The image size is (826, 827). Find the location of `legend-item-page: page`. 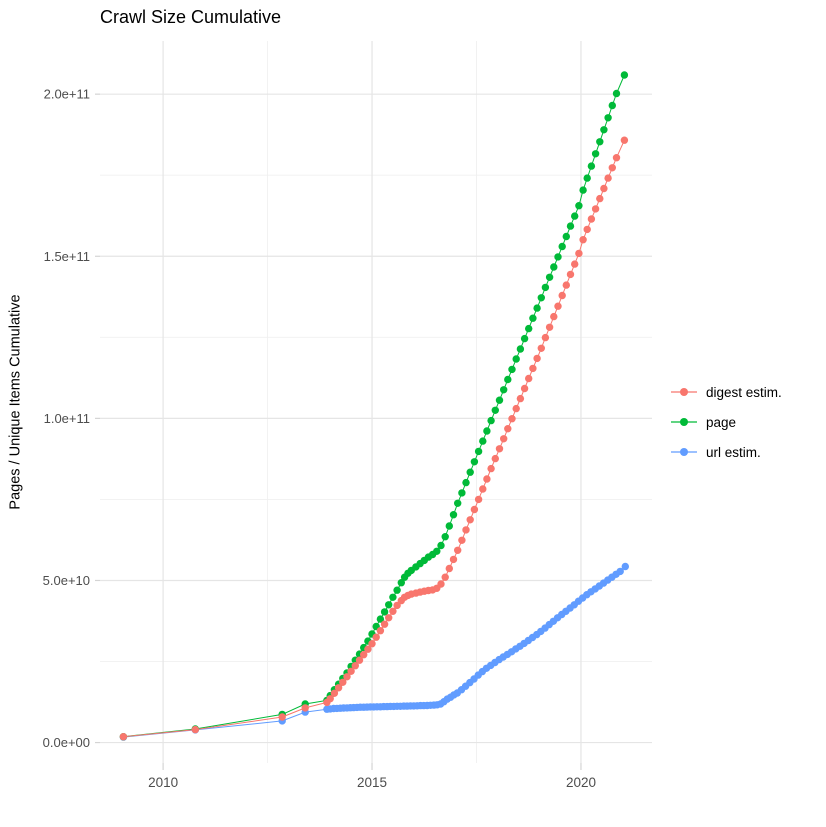

legend-item-page: page is located at coordinates (726, 422).